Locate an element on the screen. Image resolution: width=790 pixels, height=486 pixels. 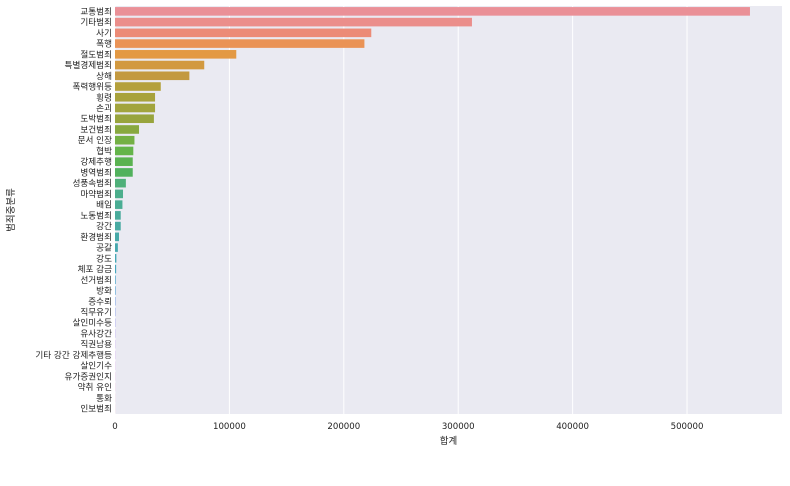
x-tick-label: 0 is located at coordinates (114, 427).